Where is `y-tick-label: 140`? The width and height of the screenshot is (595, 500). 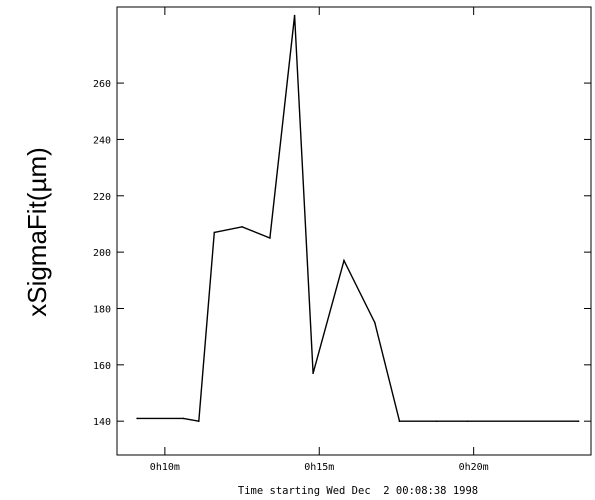
y-tick-label: 140 is located at coordinates (102, 422).